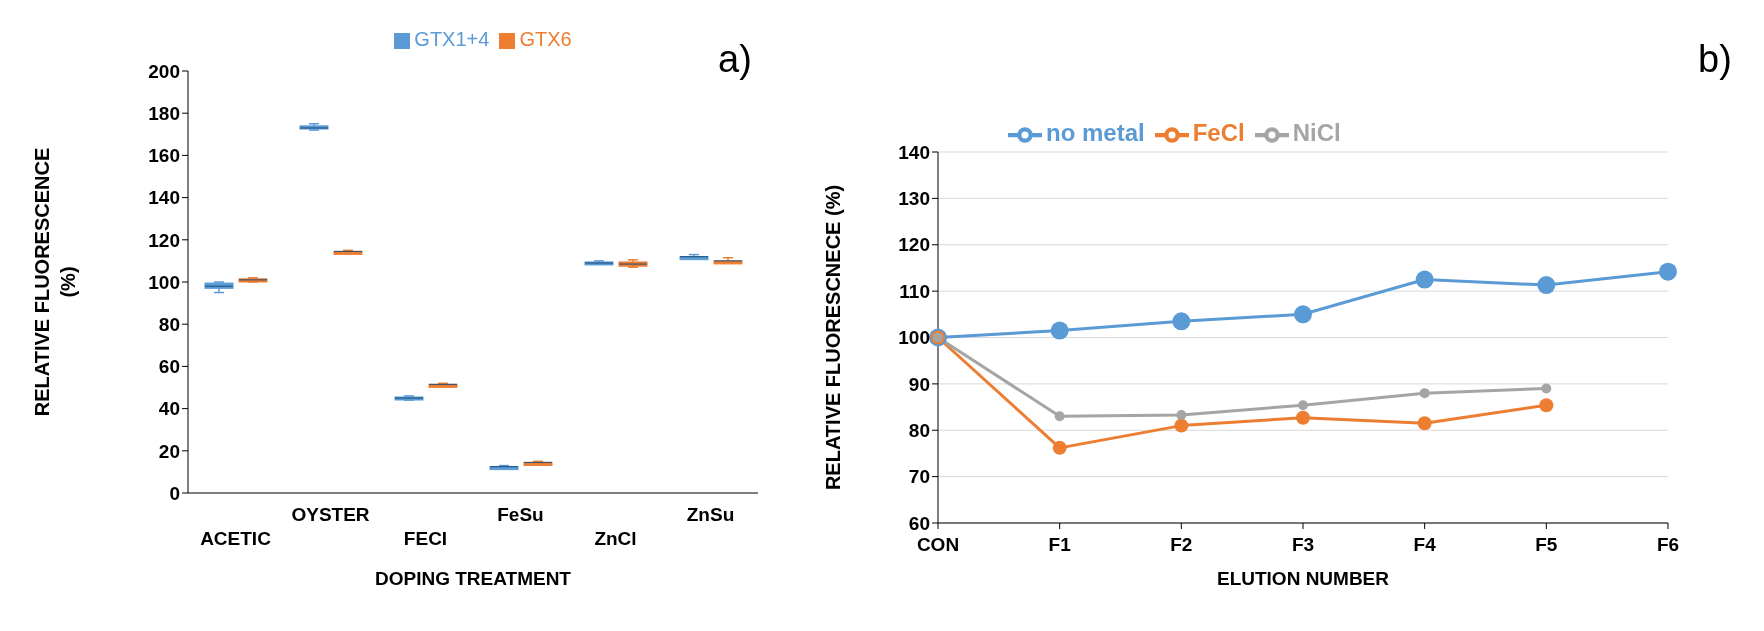  What do you see at coordinates (615, 538) in the screenshot?
I see `x-tick-label: ZnCl` at bounding box center [615, 538].